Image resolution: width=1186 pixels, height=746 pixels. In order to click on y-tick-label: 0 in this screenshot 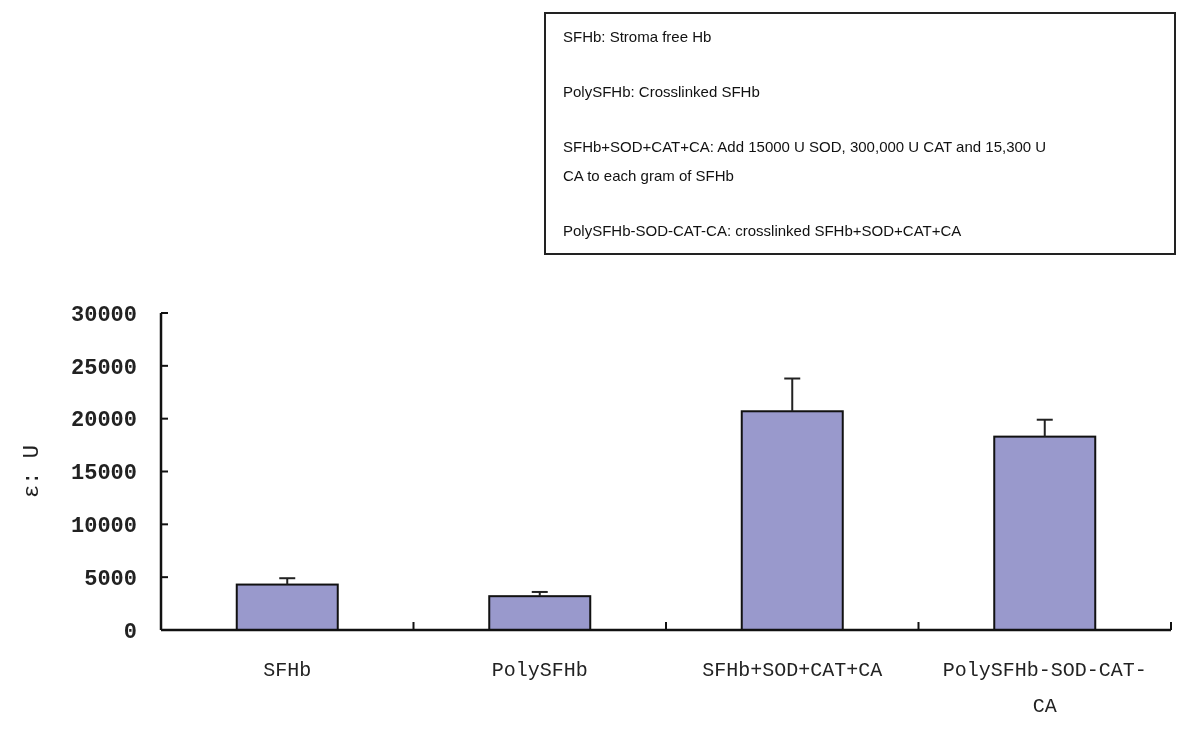, I will do `click(130, 632)`.